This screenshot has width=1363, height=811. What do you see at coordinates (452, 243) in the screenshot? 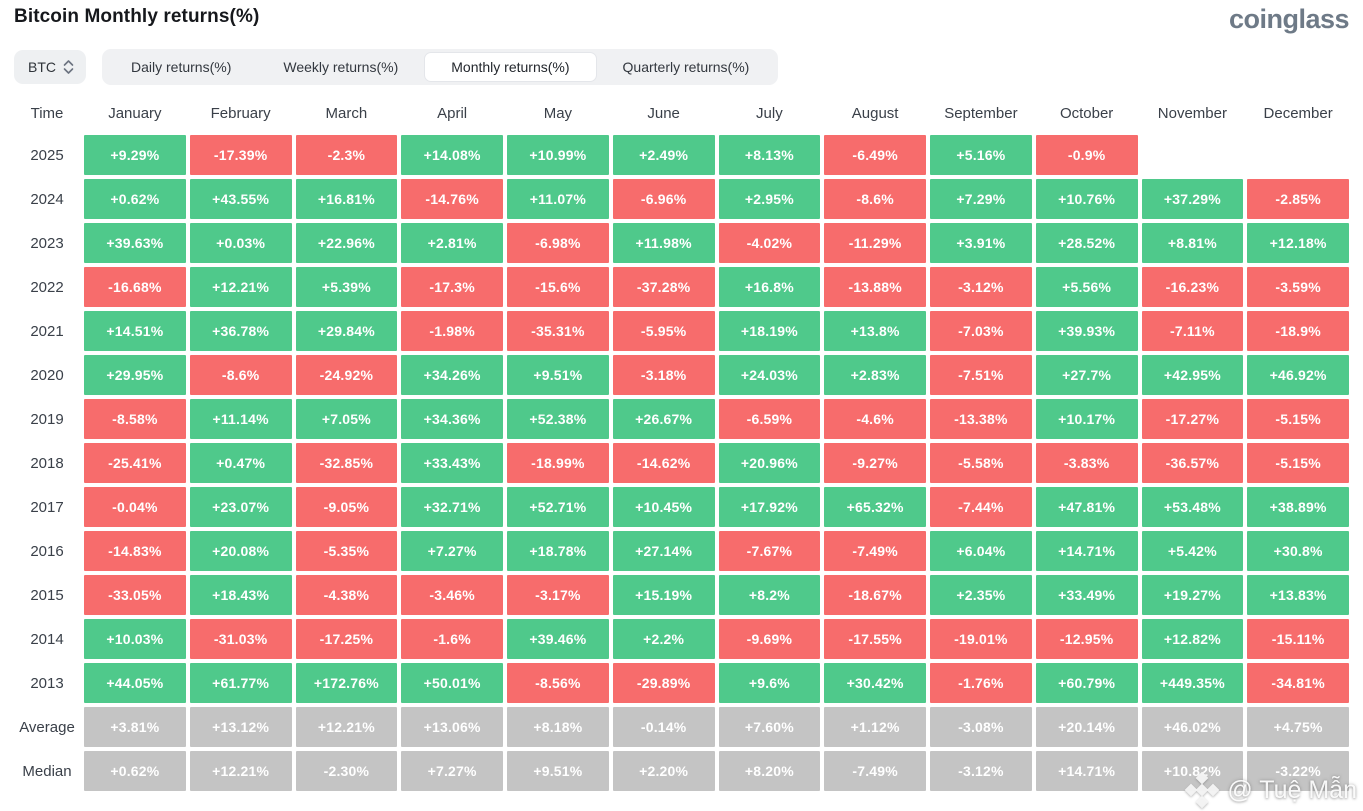
I see `return-cell: +2.81%` at bounding box center [452, 243].